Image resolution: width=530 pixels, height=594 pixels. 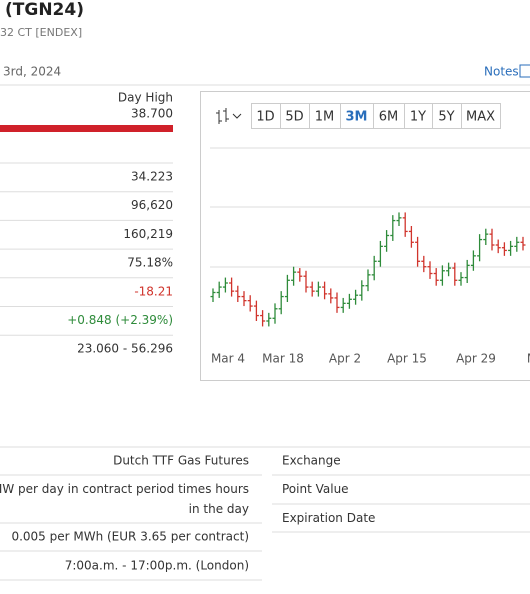 I want to click on range-bar, so click(x=86, y=128).